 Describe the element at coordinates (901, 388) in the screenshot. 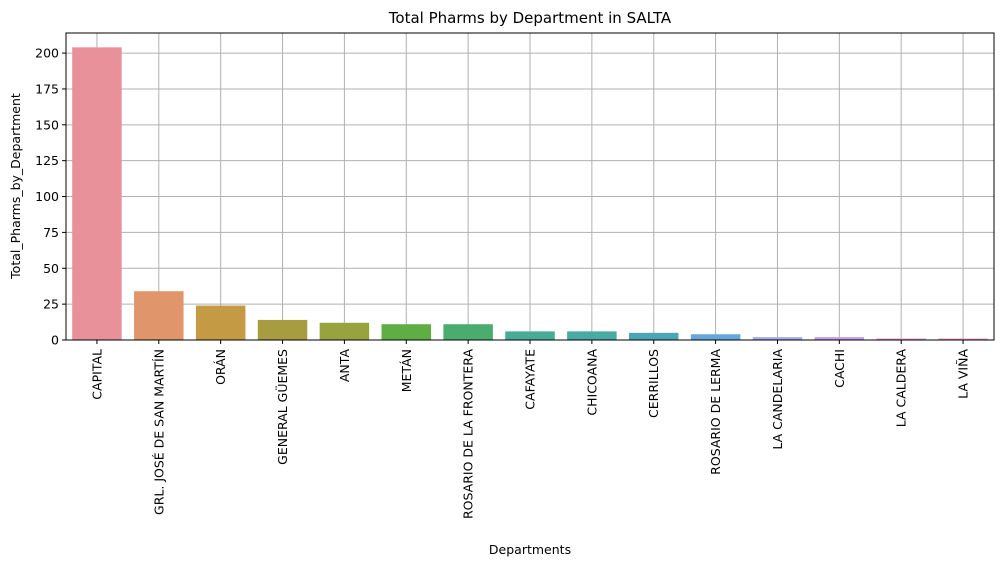

I see `x-tick-label: LA CALDERA` at that location.